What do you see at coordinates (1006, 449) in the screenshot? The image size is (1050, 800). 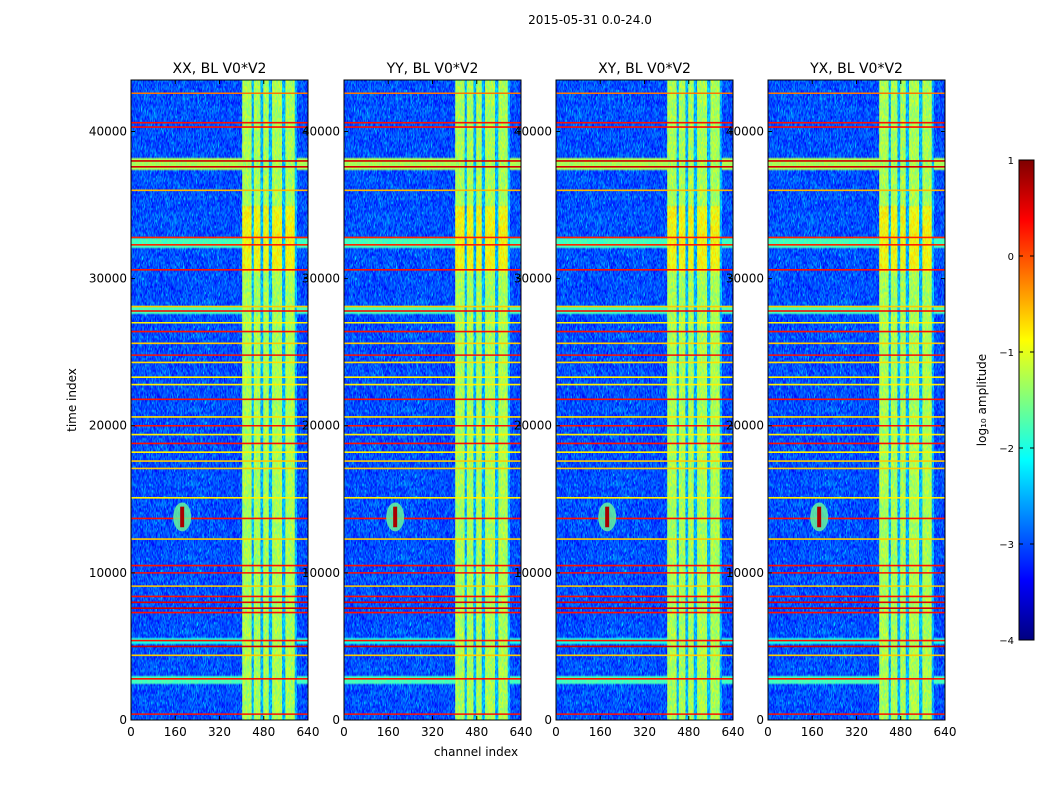 I see `colorbar-tick-label: −2` at bounding box center [1006, 449].